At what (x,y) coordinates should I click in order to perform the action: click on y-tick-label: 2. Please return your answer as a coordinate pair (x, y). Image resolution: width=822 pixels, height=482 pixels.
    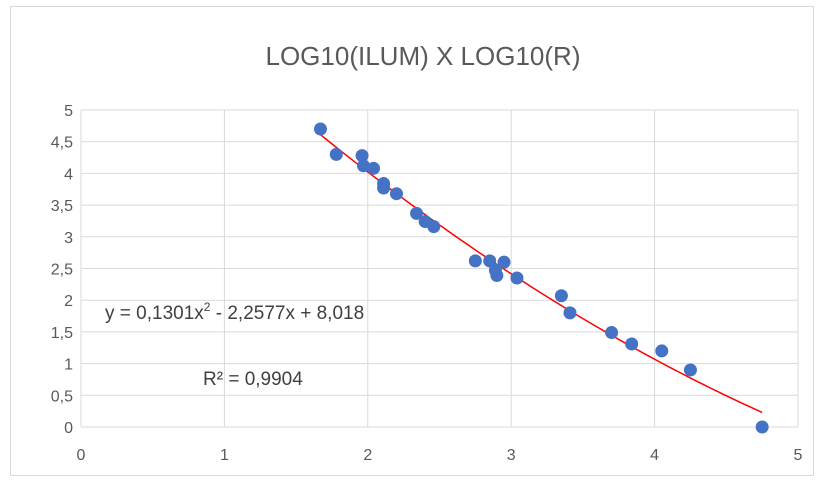
    Looking at the image, I should click on (68, 301).